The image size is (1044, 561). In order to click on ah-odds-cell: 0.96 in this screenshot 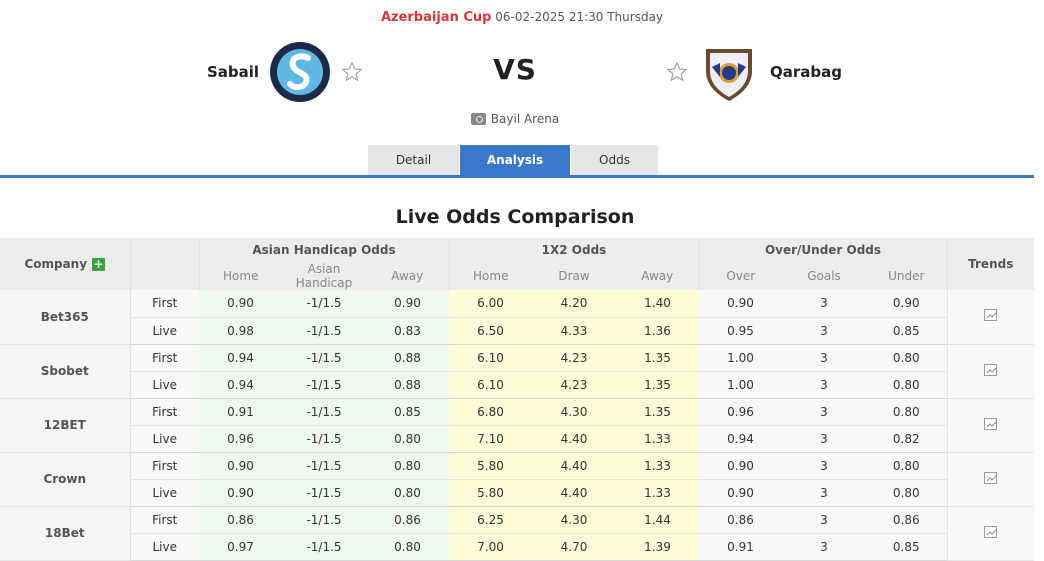, I will do `click(240, 439)`.